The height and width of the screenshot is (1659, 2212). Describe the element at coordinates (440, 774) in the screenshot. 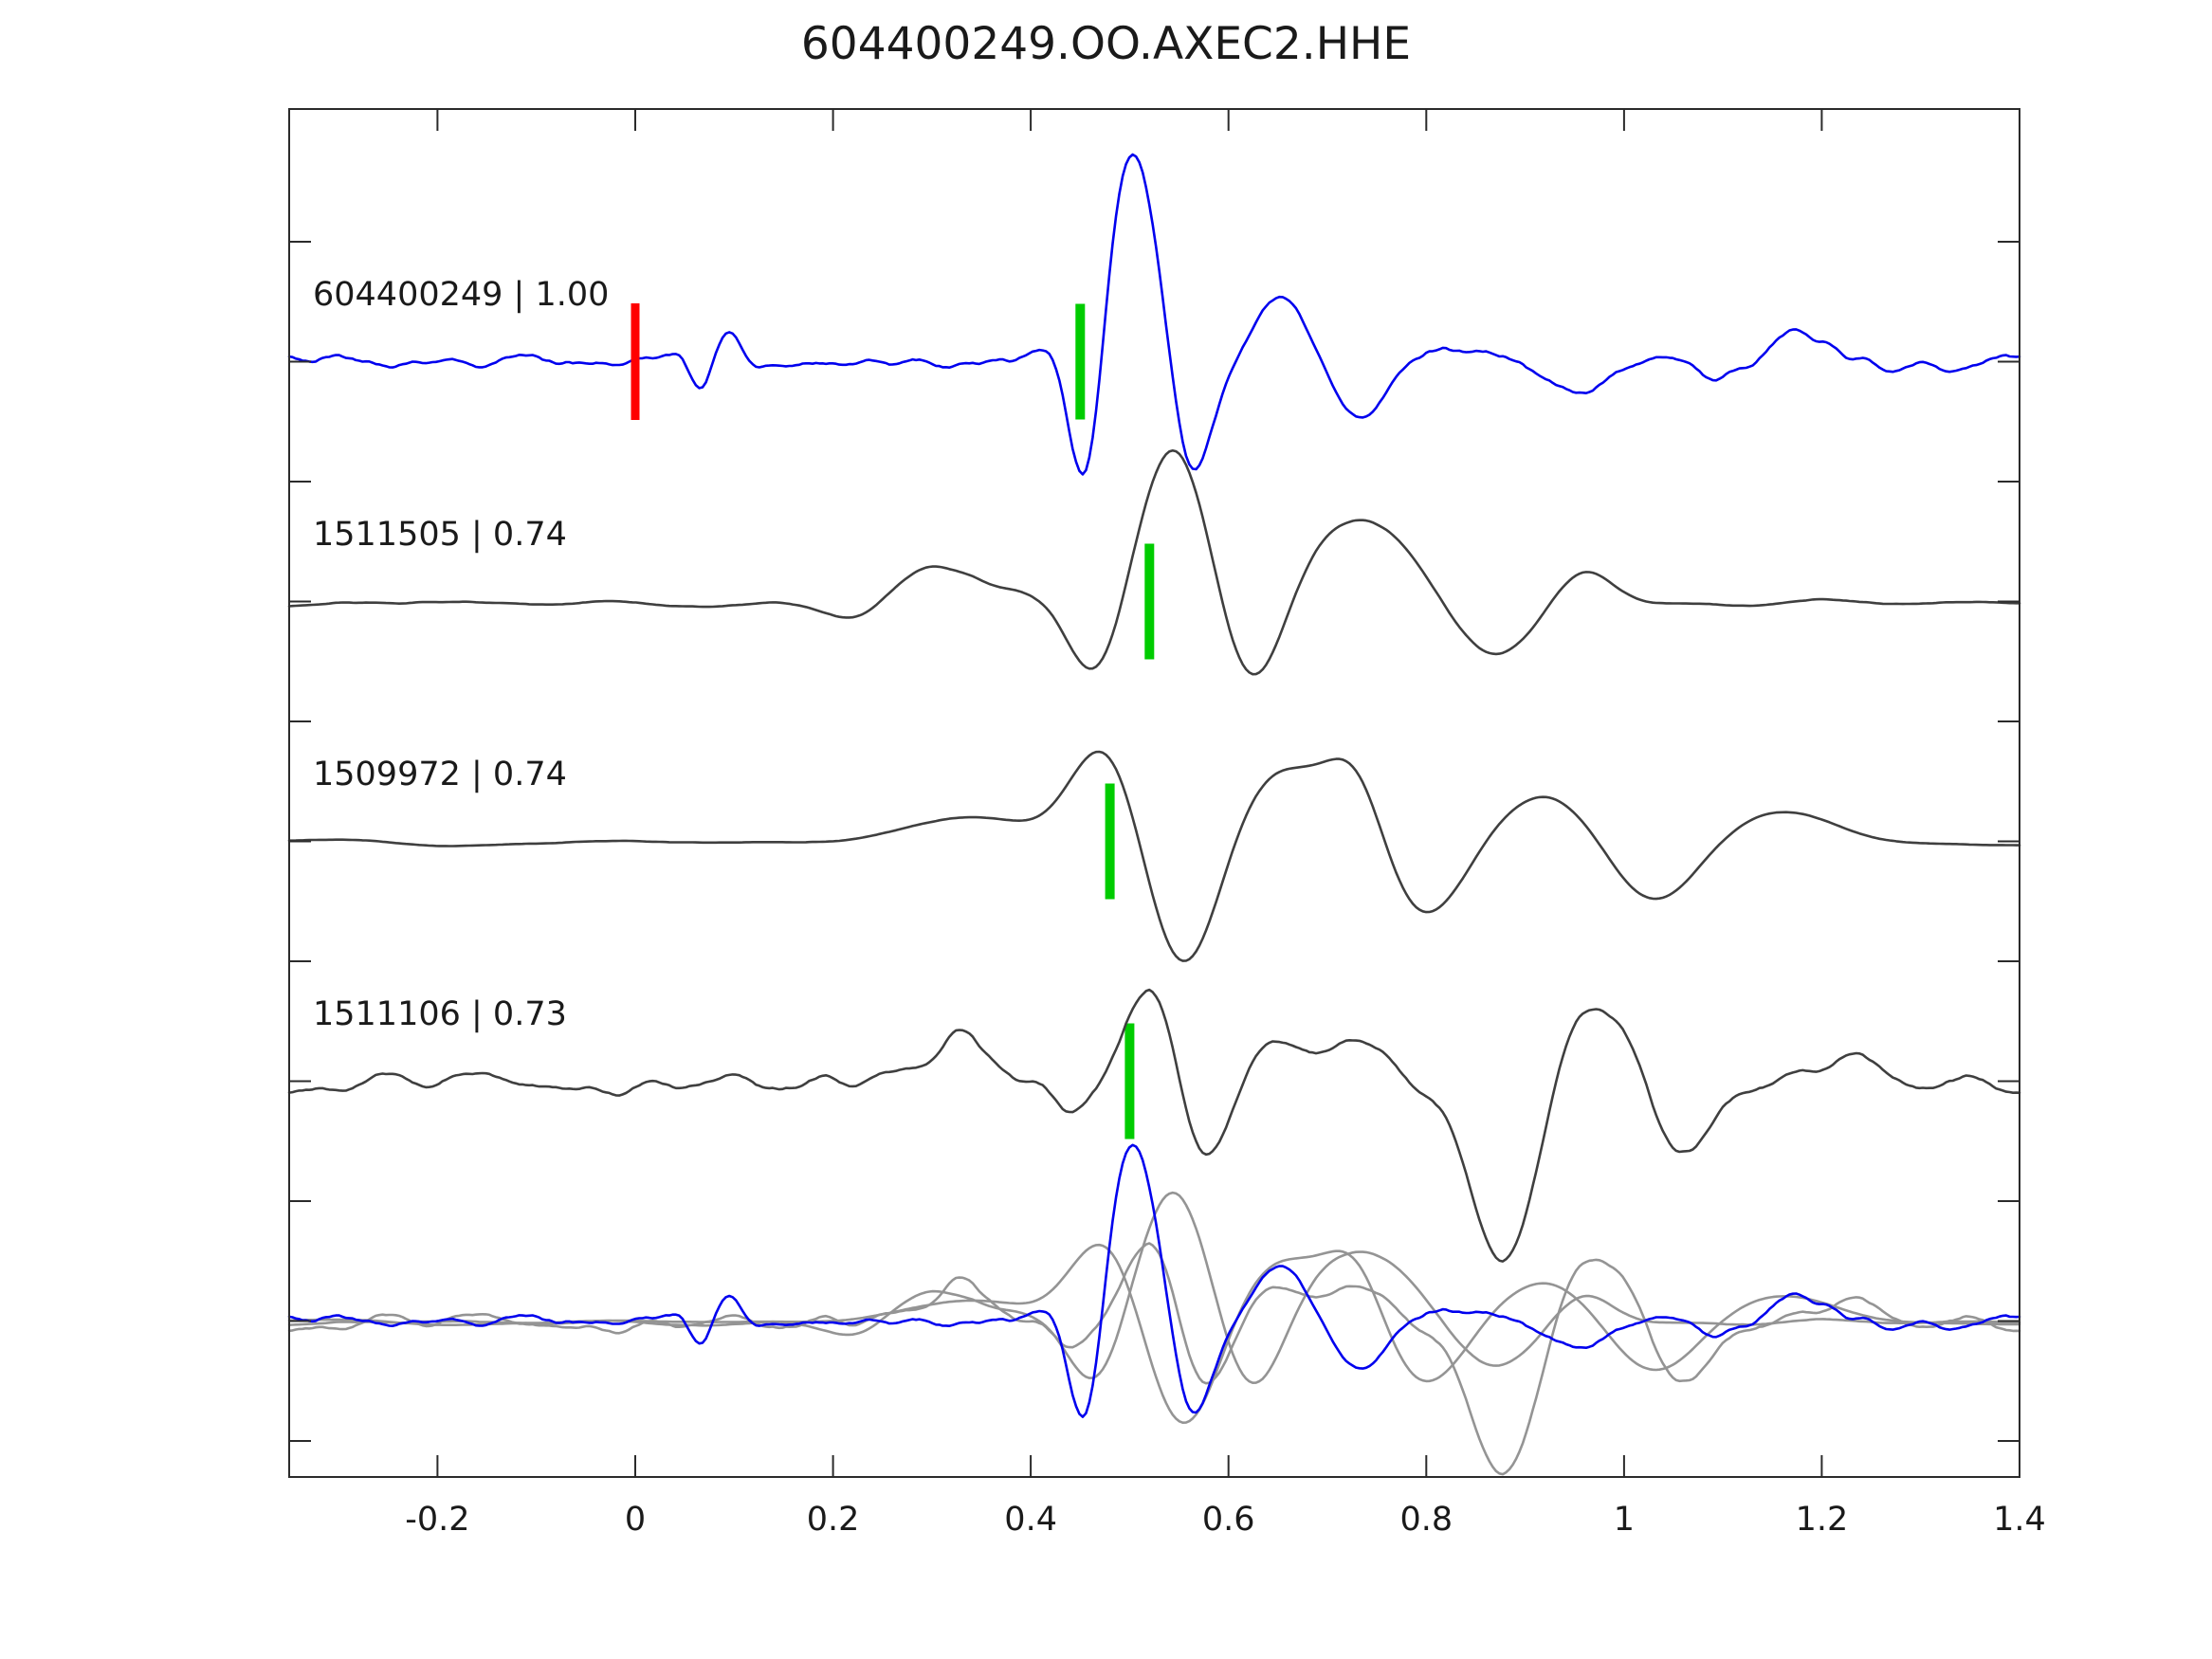

I see `trace-label-1509972: 1509972 | 0.74` at that location.